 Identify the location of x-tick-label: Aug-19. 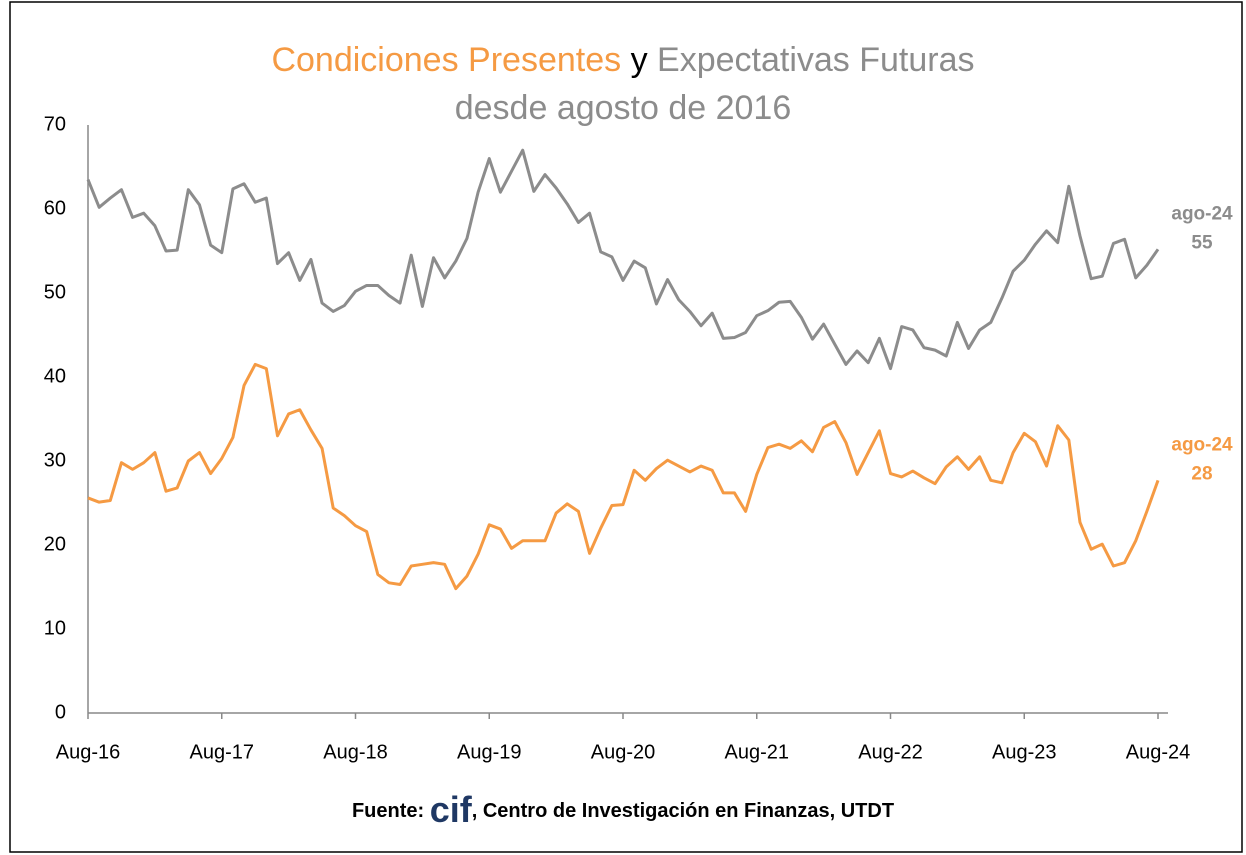
(489, 752).